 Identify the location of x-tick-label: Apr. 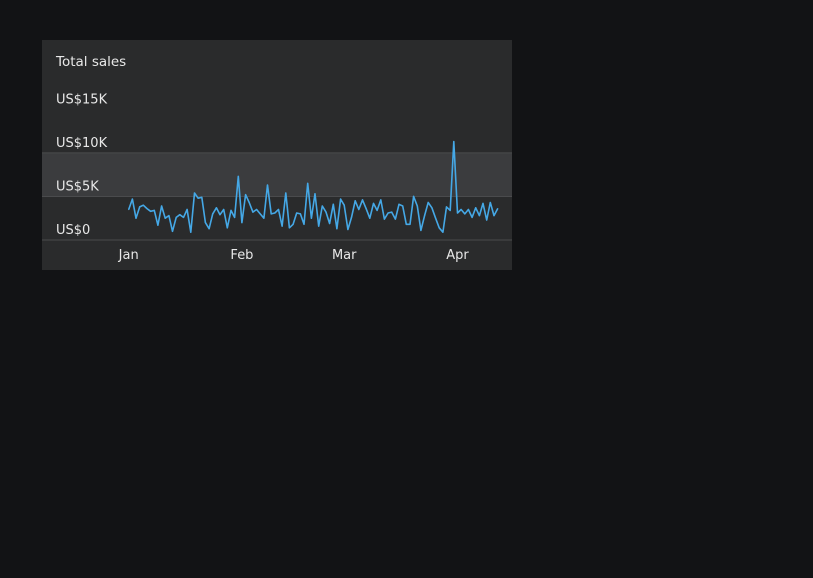
(457, 255).